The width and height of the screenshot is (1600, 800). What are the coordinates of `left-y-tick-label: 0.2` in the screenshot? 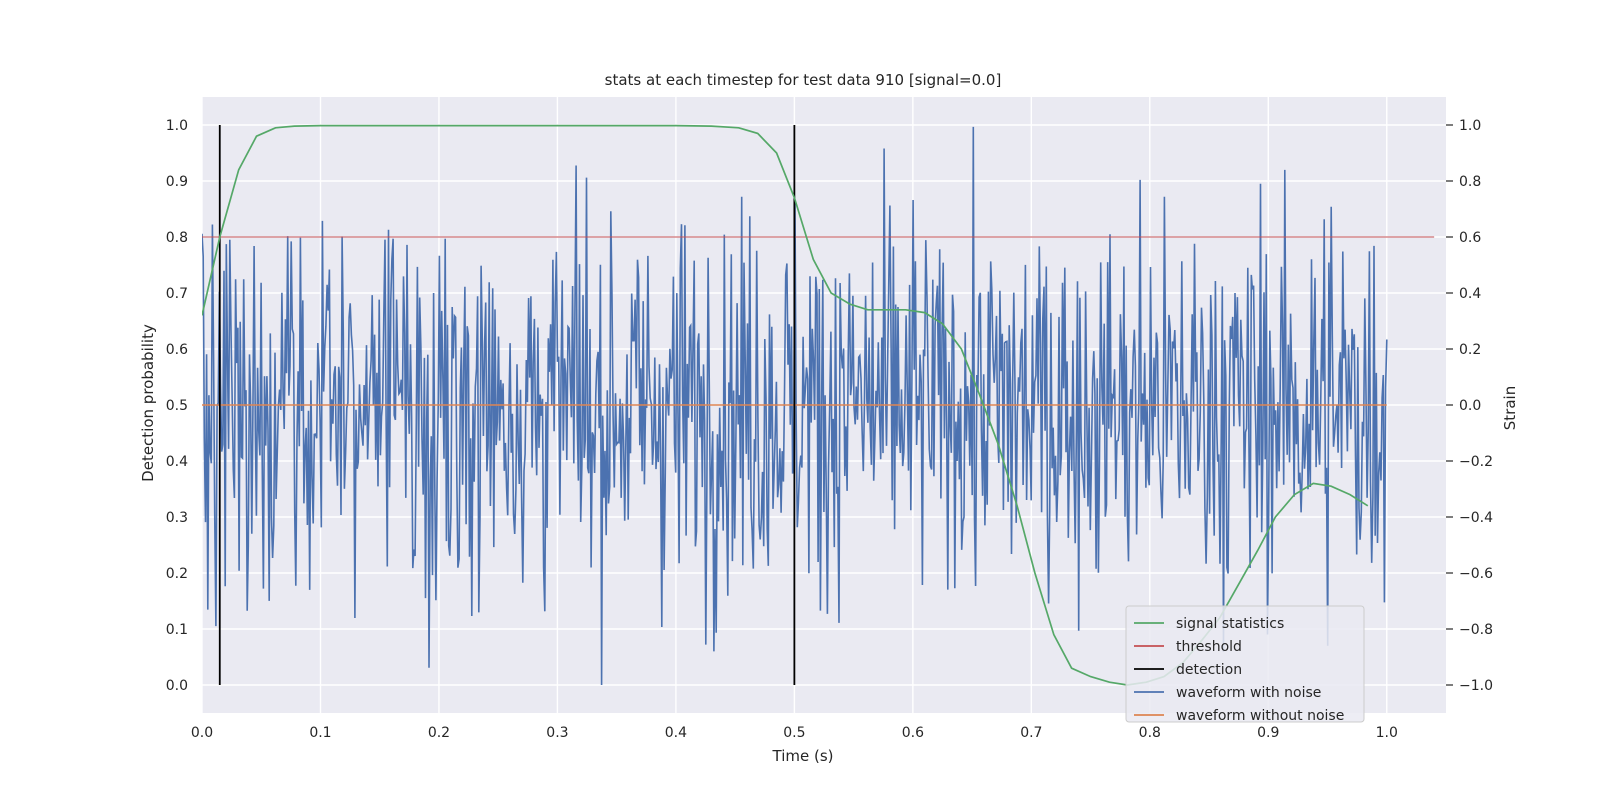 It's located at (177, 574).